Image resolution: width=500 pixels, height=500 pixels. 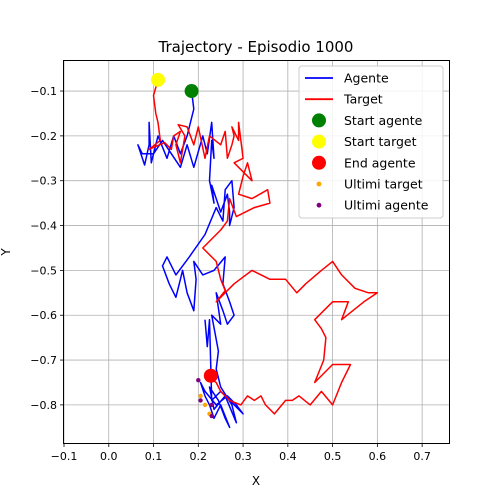 I want to click on y-axis-label: Y, so click(x=6, y=252).